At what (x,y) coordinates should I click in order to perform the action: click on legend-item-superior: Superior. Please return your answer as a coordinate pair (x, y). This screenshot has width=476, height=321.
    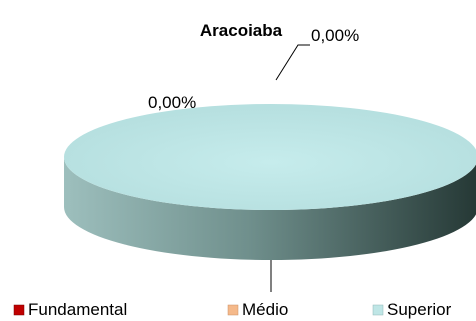
    Looking at the image, I should click on (412, 309).